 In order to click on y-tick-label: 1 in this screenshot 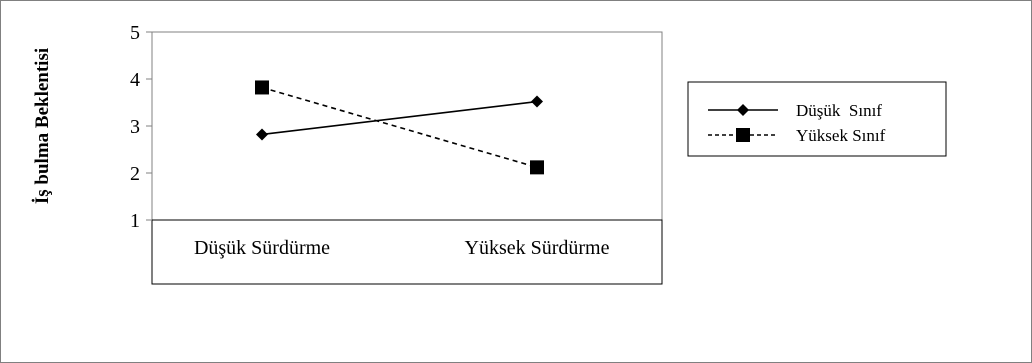, I will do `click(135, 221)`.